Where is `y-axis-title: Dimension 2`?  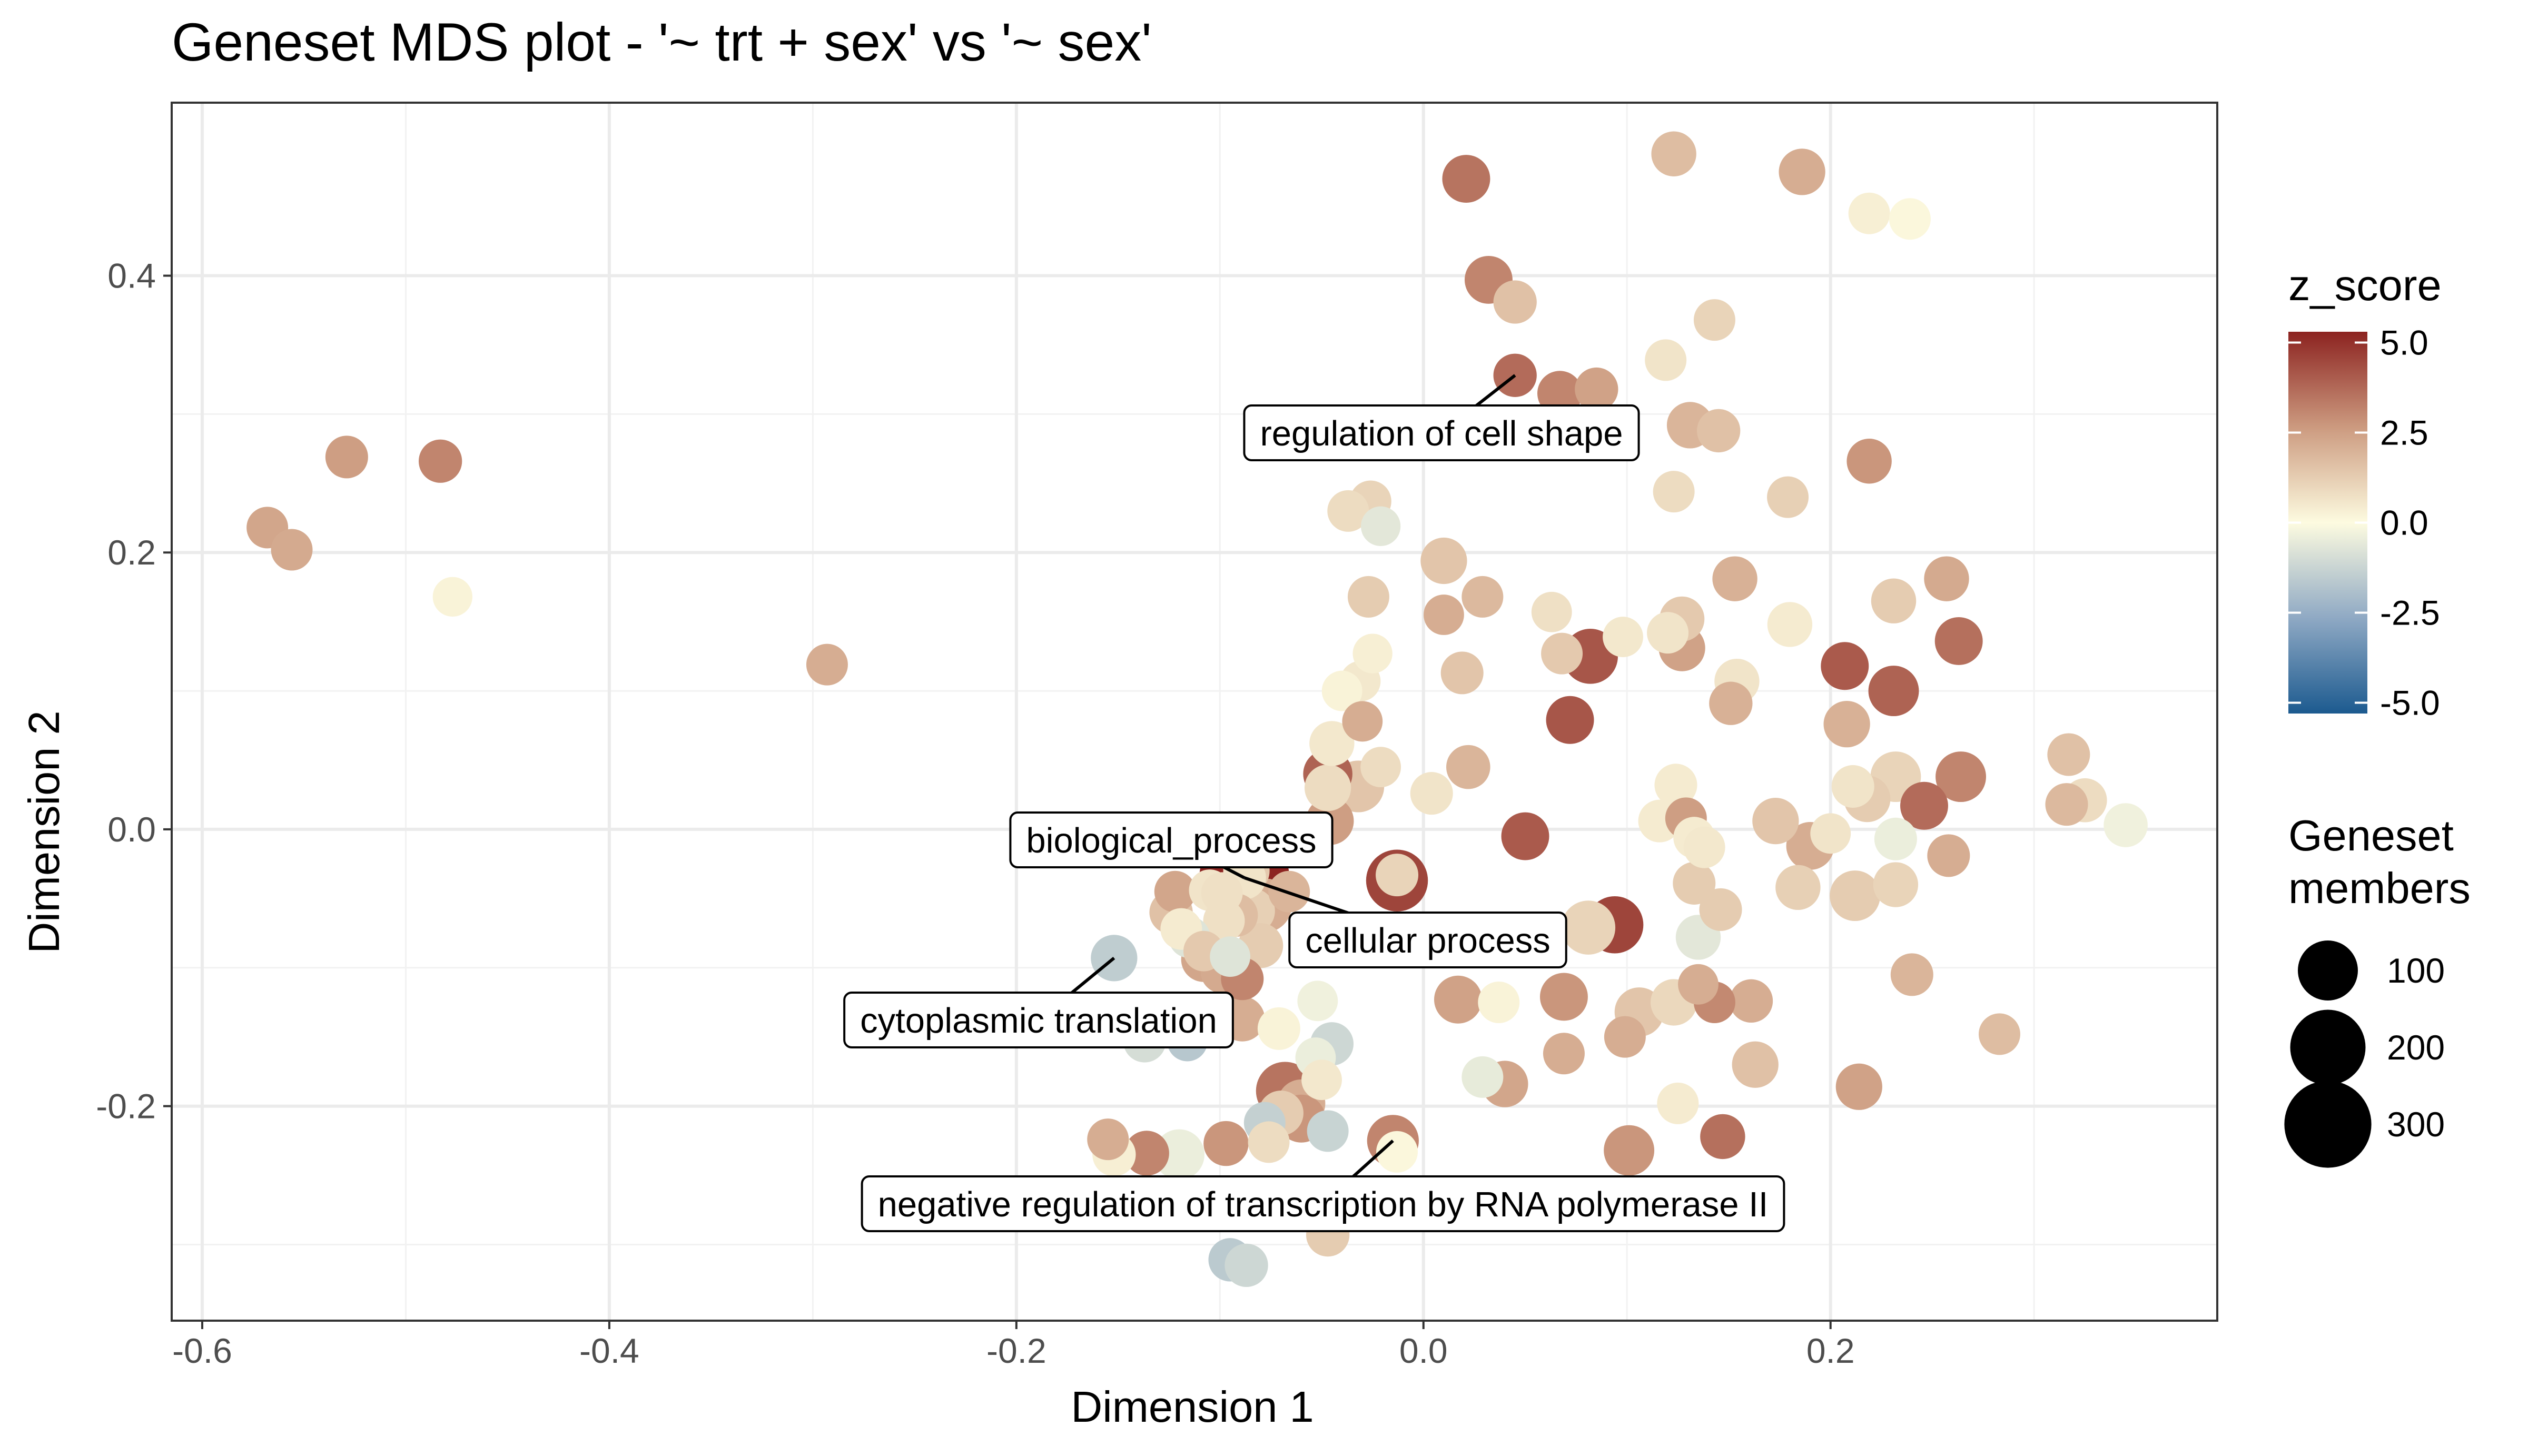 y-axis-title: Dimension 2 is located at coordinates (43, 831).